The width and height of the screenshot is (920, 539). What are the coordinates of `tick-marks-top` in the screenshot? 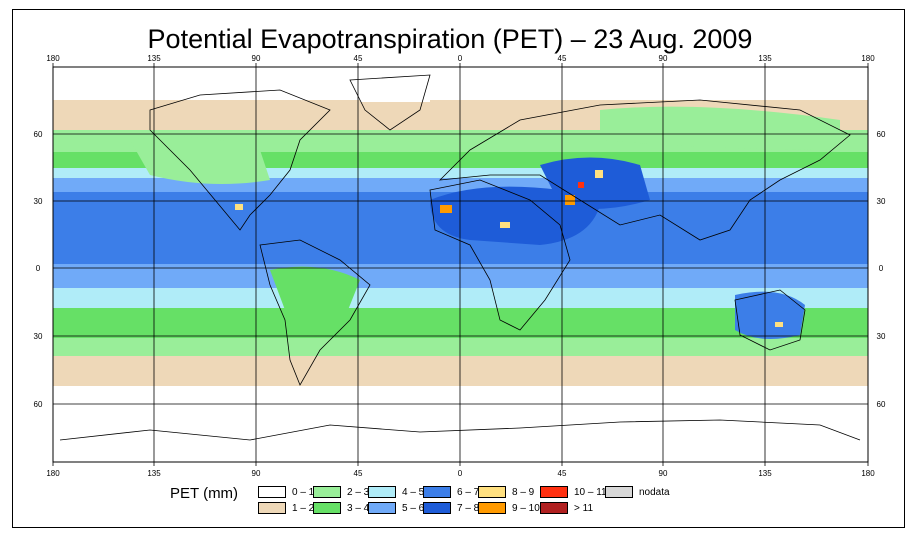 It's located at (460, 65).